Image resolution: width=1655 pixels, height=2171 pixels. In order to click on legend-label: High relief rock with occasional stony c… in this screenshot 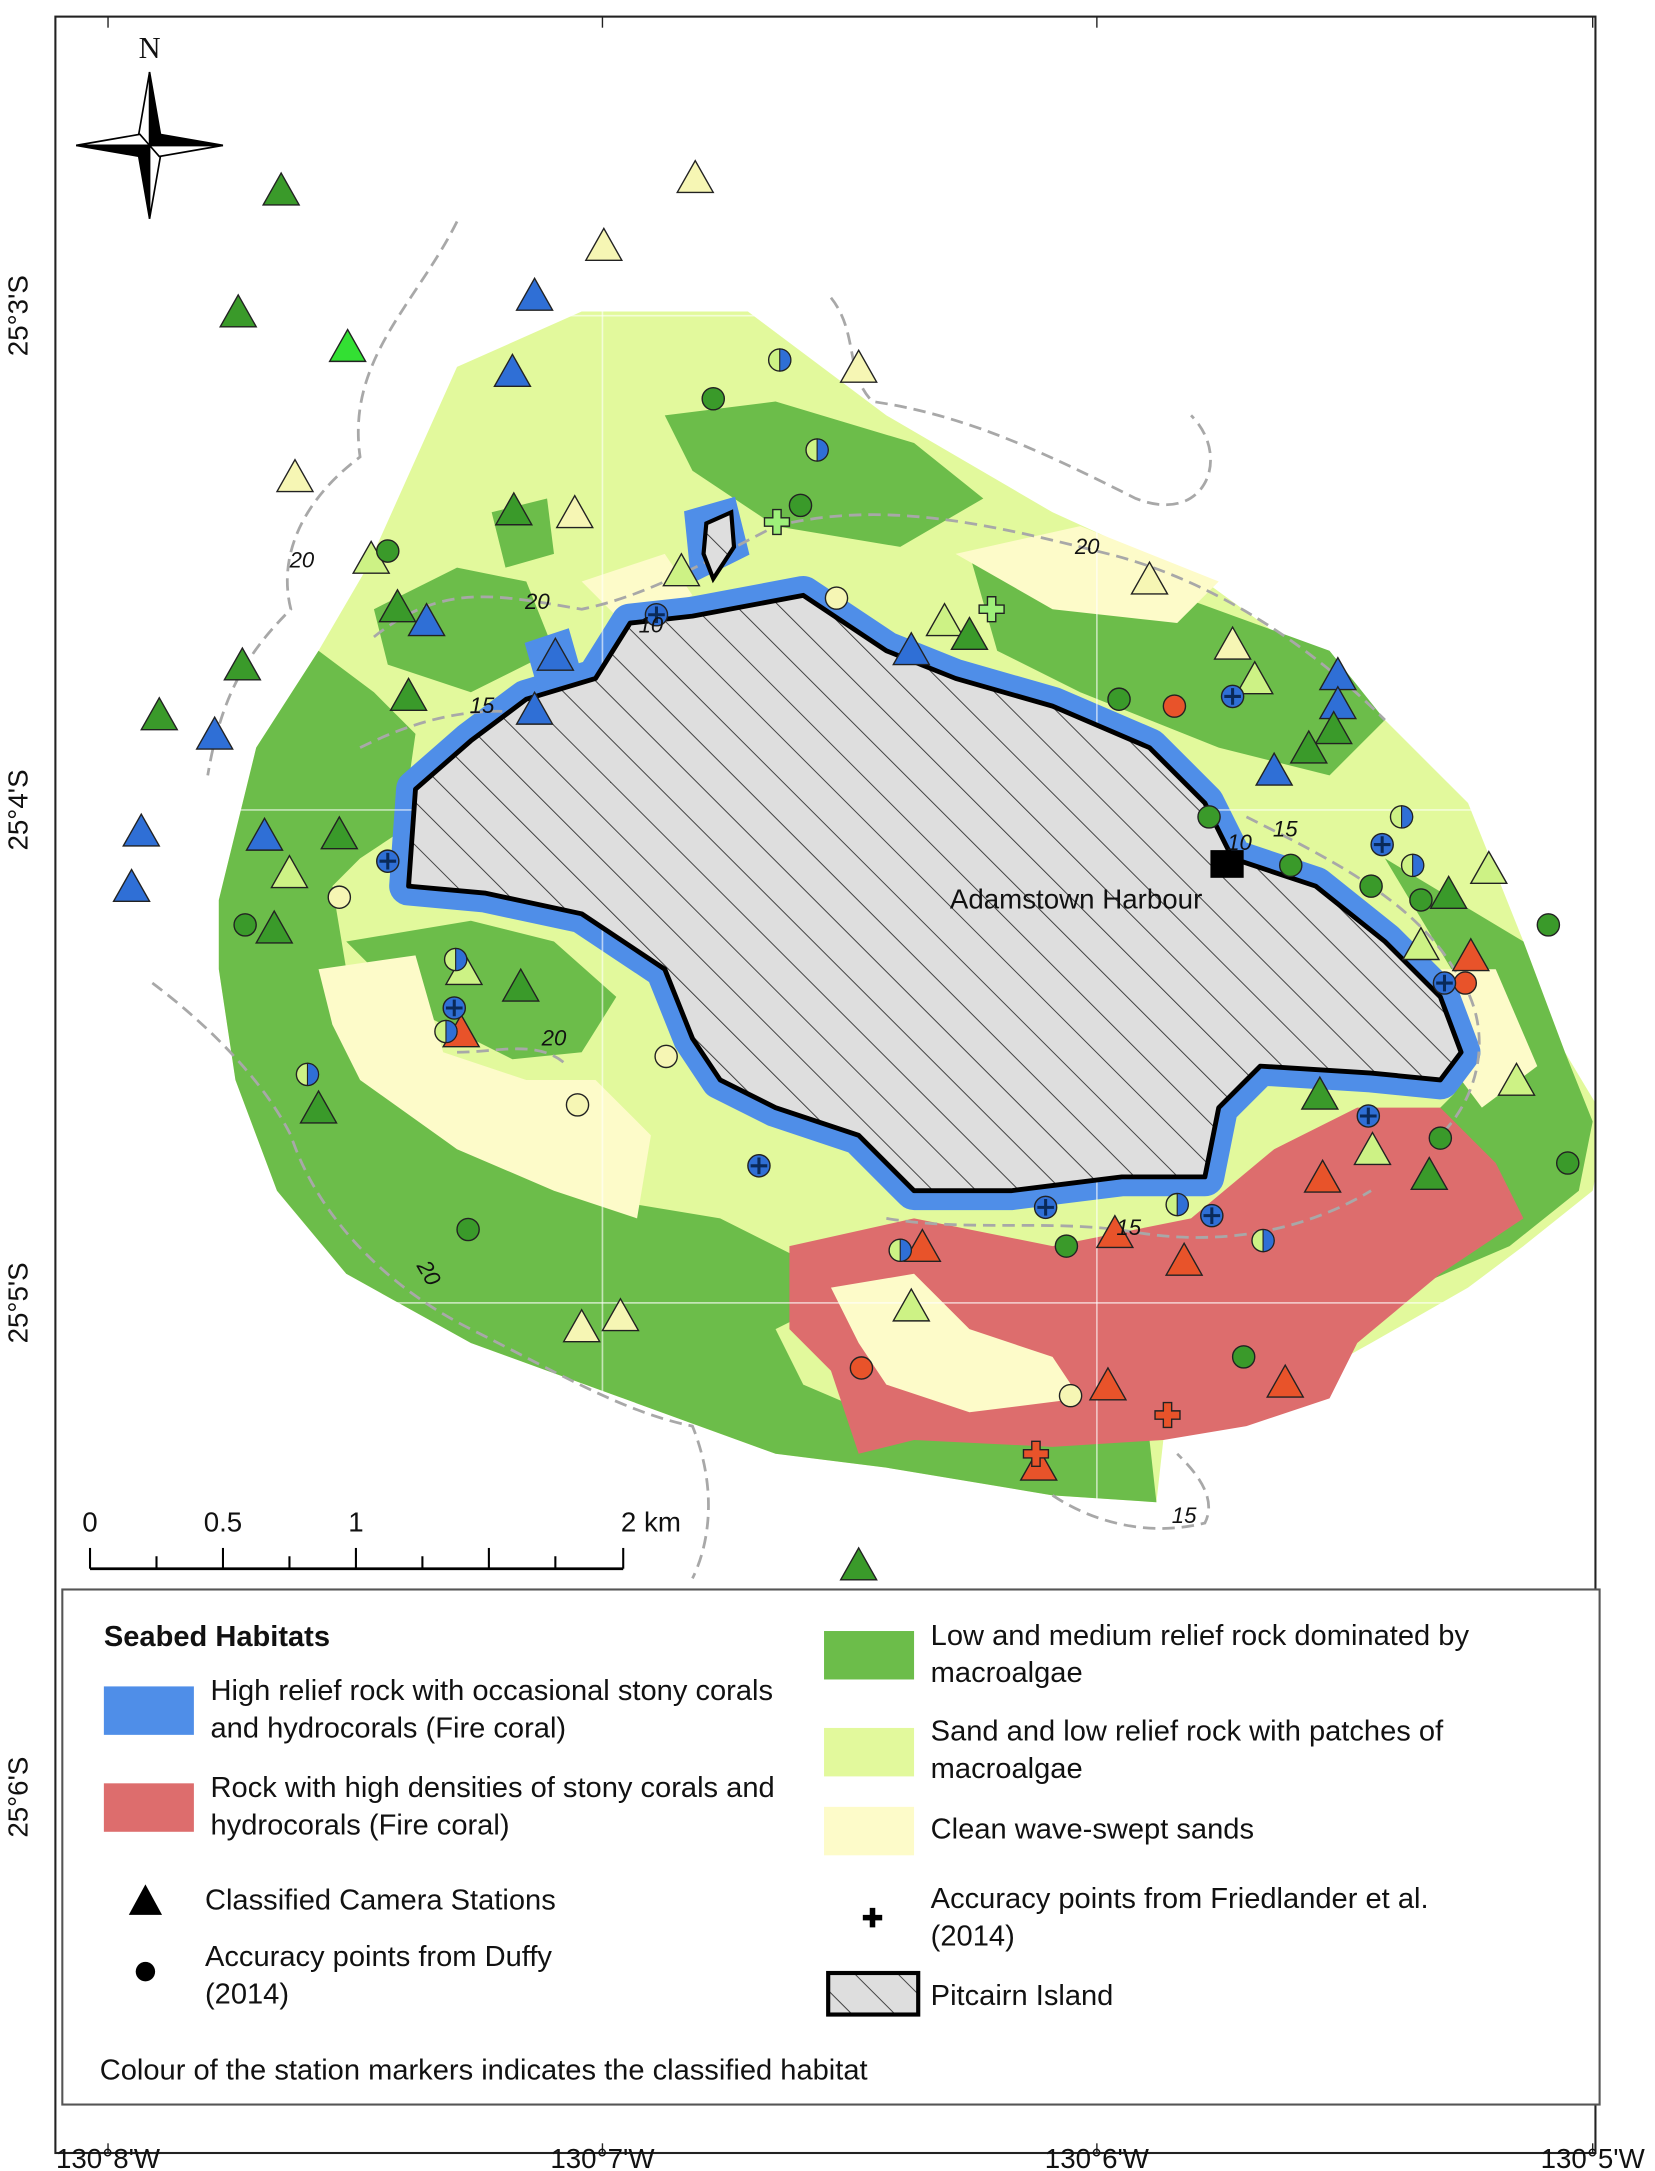, I will do `click(492, 1710)`.